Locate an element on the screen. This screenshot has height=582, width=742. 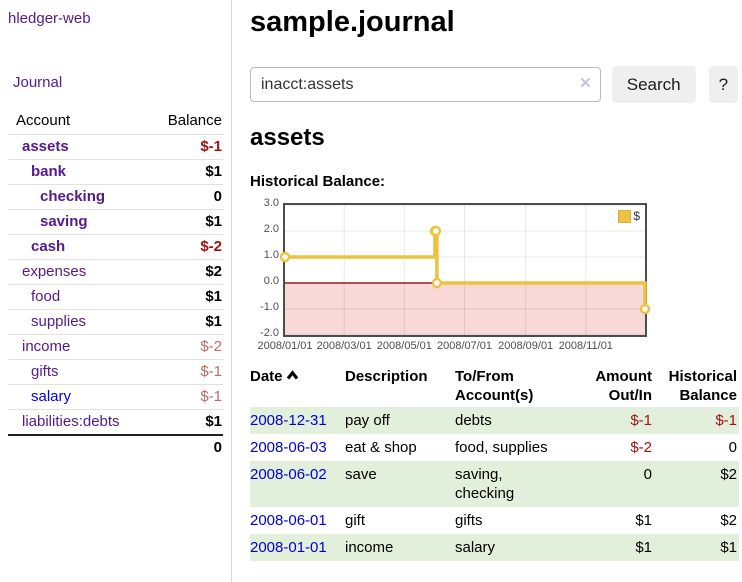
search-input is located at coordinates (425, 84).